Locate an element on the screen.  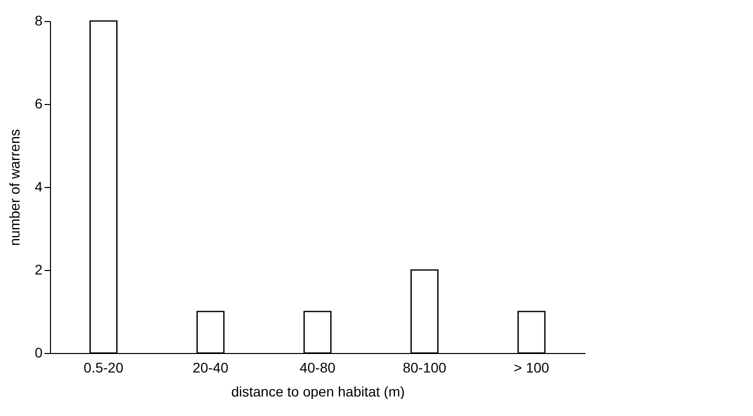
y-tick-label: 8 is located at coordinates (38, 20).